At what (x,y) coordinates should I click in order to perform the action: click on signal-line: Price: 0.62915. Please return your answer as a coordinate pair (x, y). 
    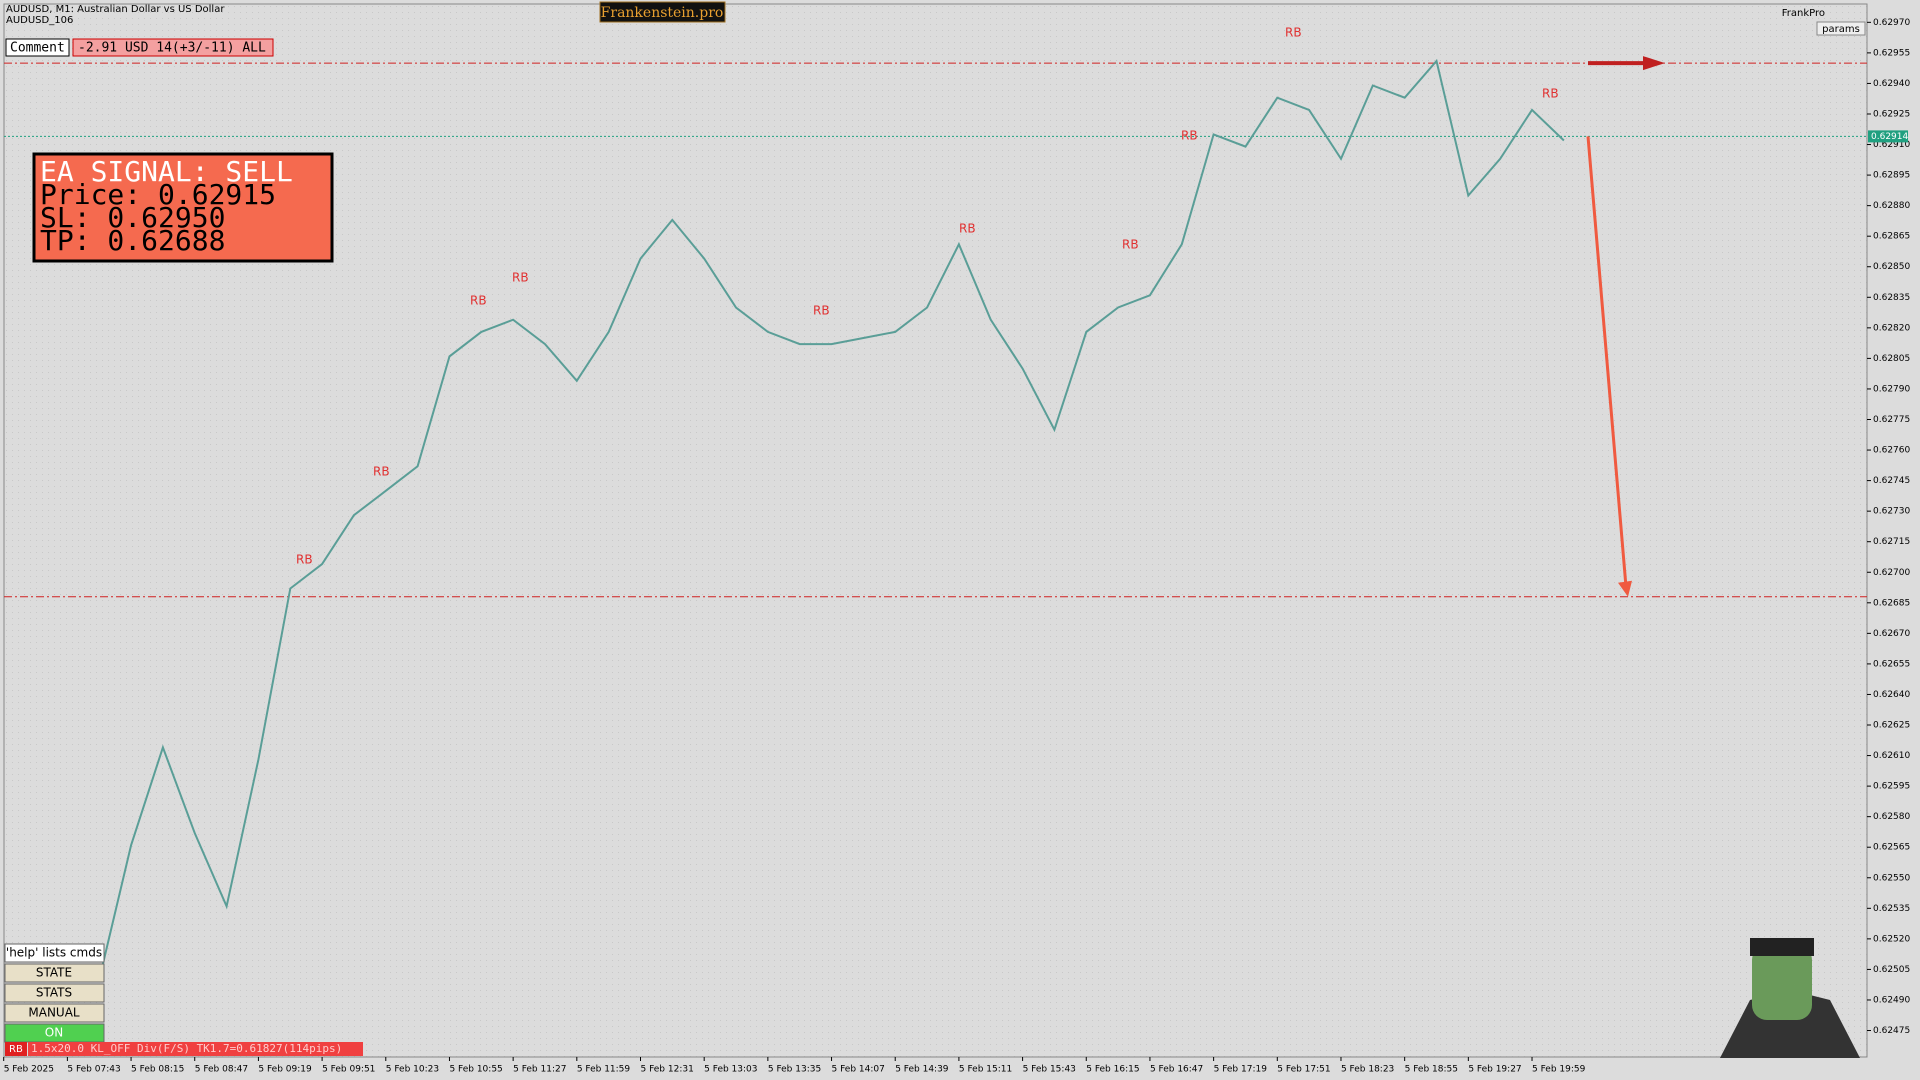
    Looking at the image, I should click on (158, 194).